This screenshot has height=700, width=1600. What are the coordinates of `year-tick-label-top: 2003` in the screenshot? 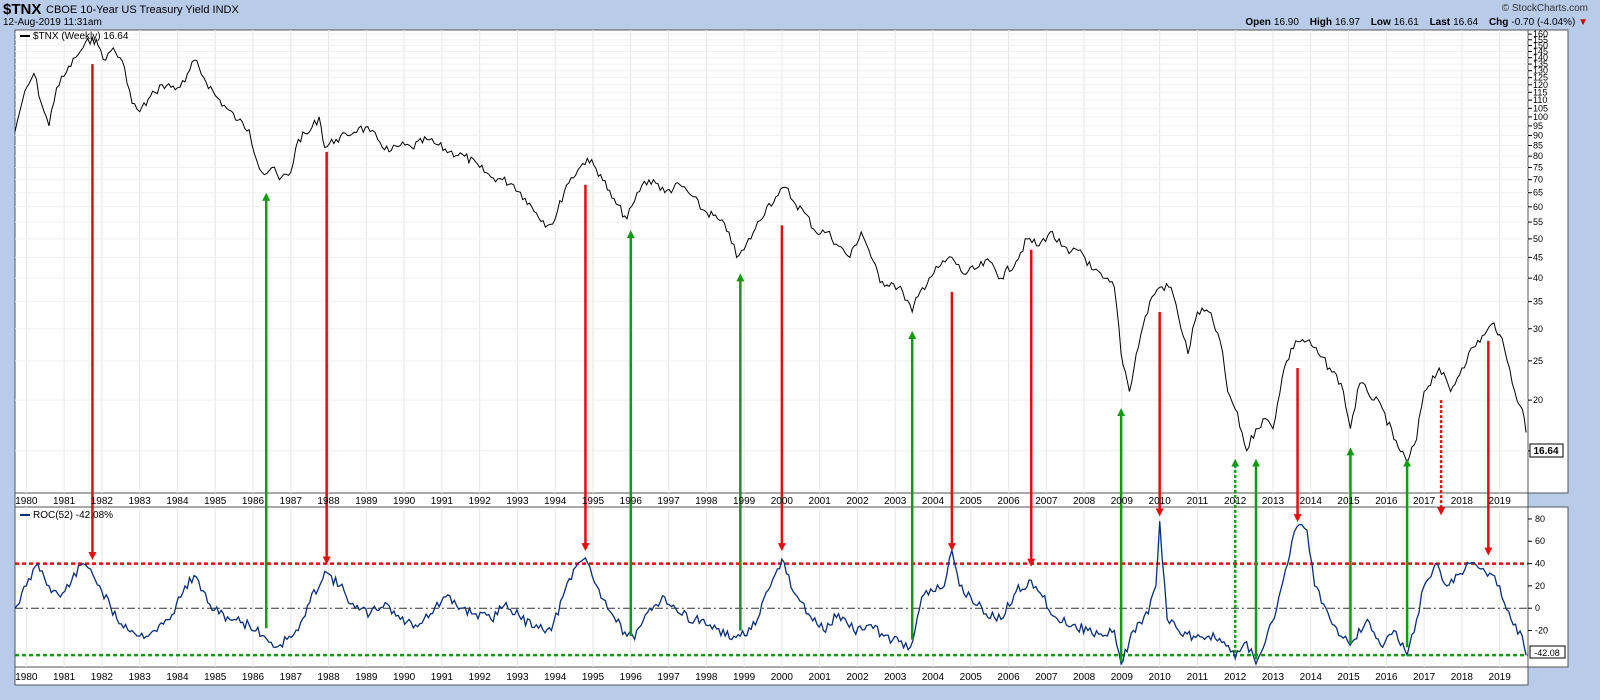 It's located at (895, 501).